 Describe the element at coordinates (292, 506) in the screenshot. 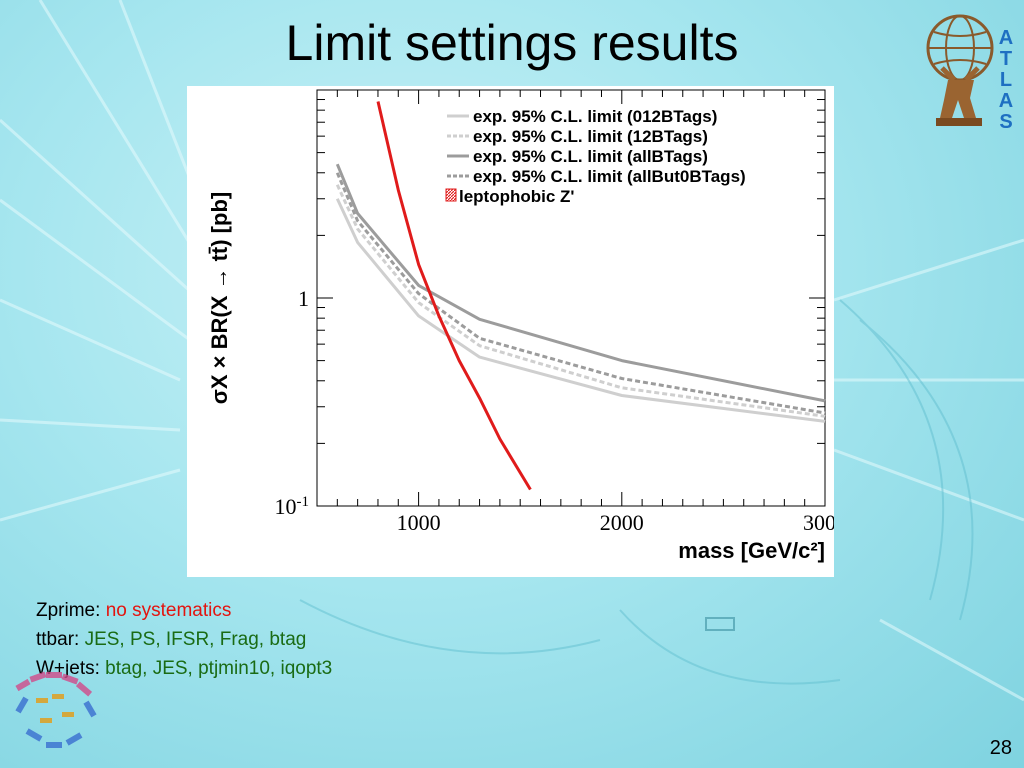

I see `y-tick-label: 10-1` at that location.